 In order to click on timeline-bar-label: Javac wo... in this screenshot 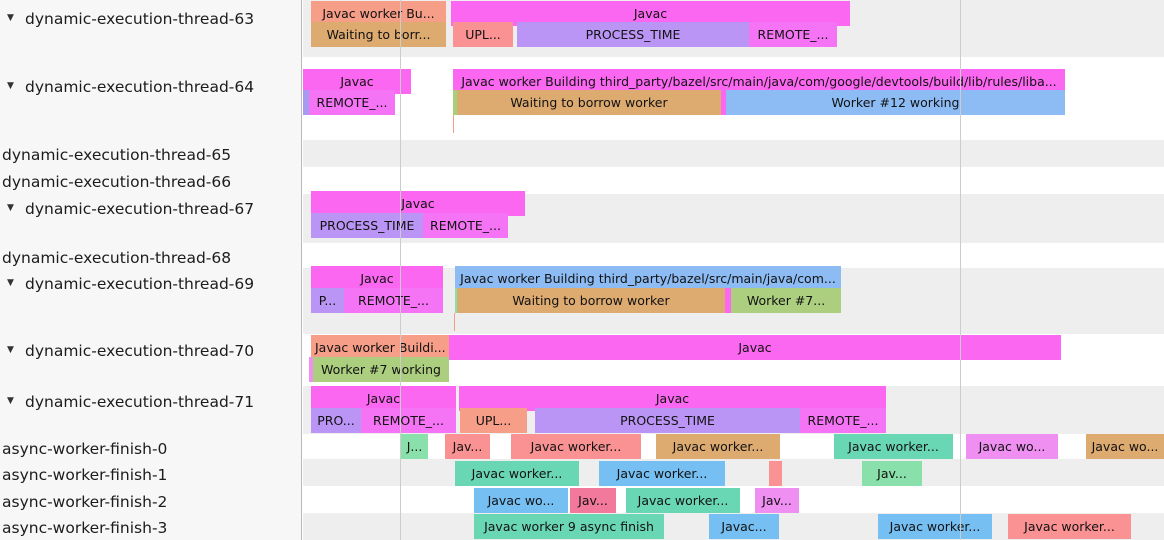, I will do `click(521, 500)`.